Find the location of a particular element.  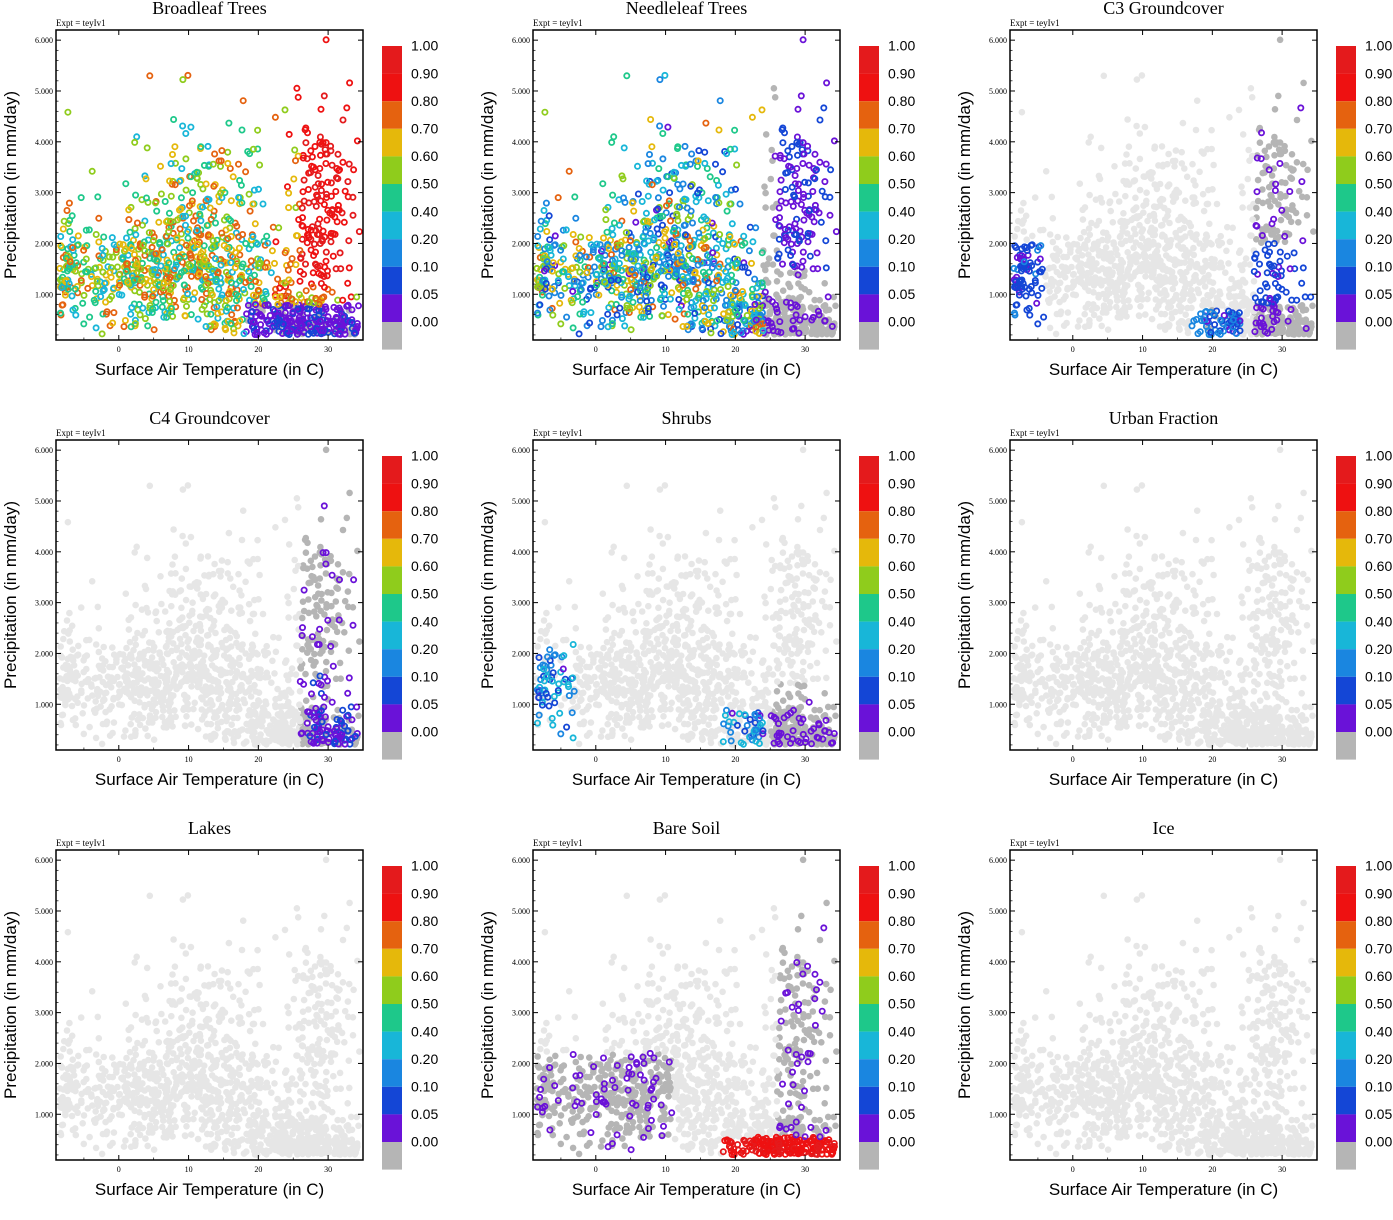

y-tick-label: 5.000 is located at coordinates (44, 91).